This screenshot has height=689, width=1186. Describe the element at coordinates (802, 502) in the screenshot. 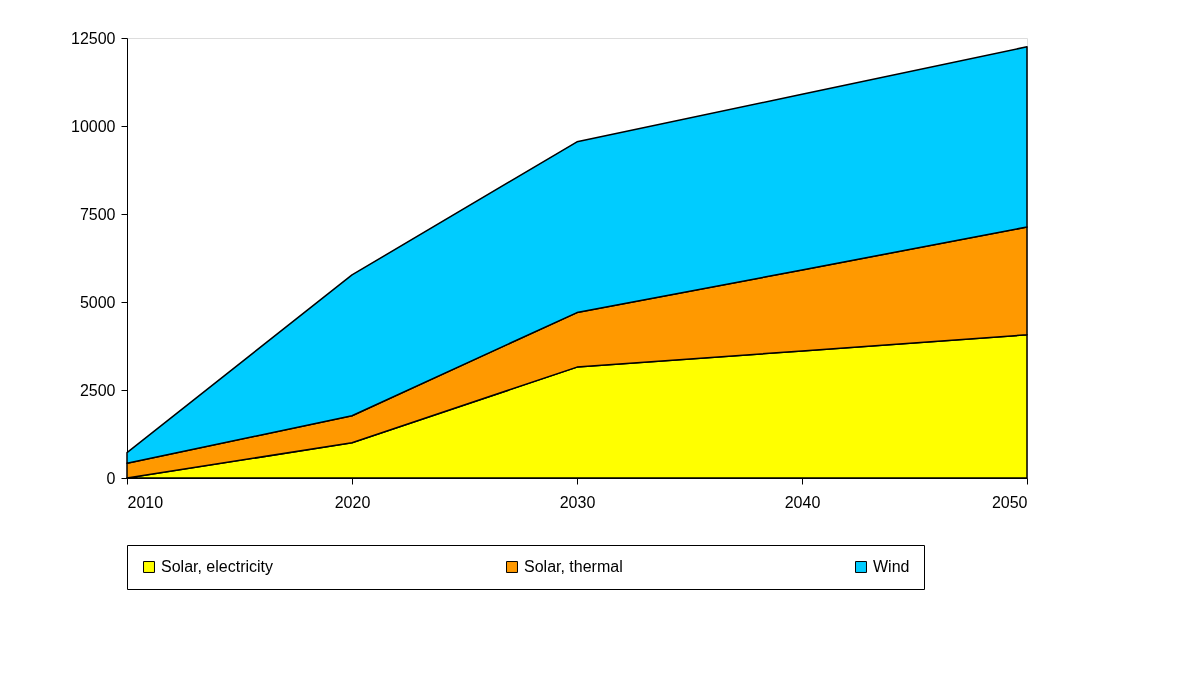

I see `x-tick-label: 2040` at that location.